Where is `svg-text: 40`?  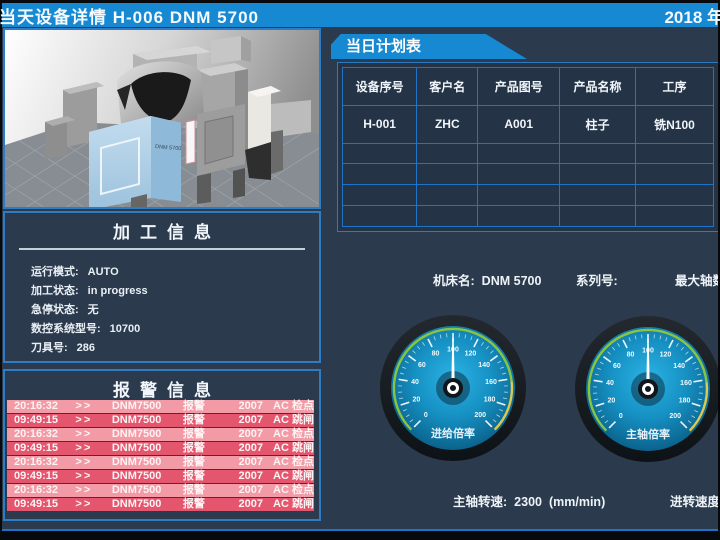
svg-text: 40 is located at coordinates (415, 382).